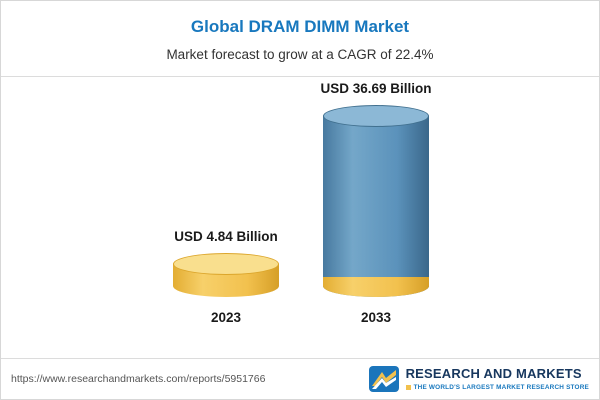 The width and height of the screenshot is (600, 400). I want to click on axis-label-2023: 2023, so click(226, 317).